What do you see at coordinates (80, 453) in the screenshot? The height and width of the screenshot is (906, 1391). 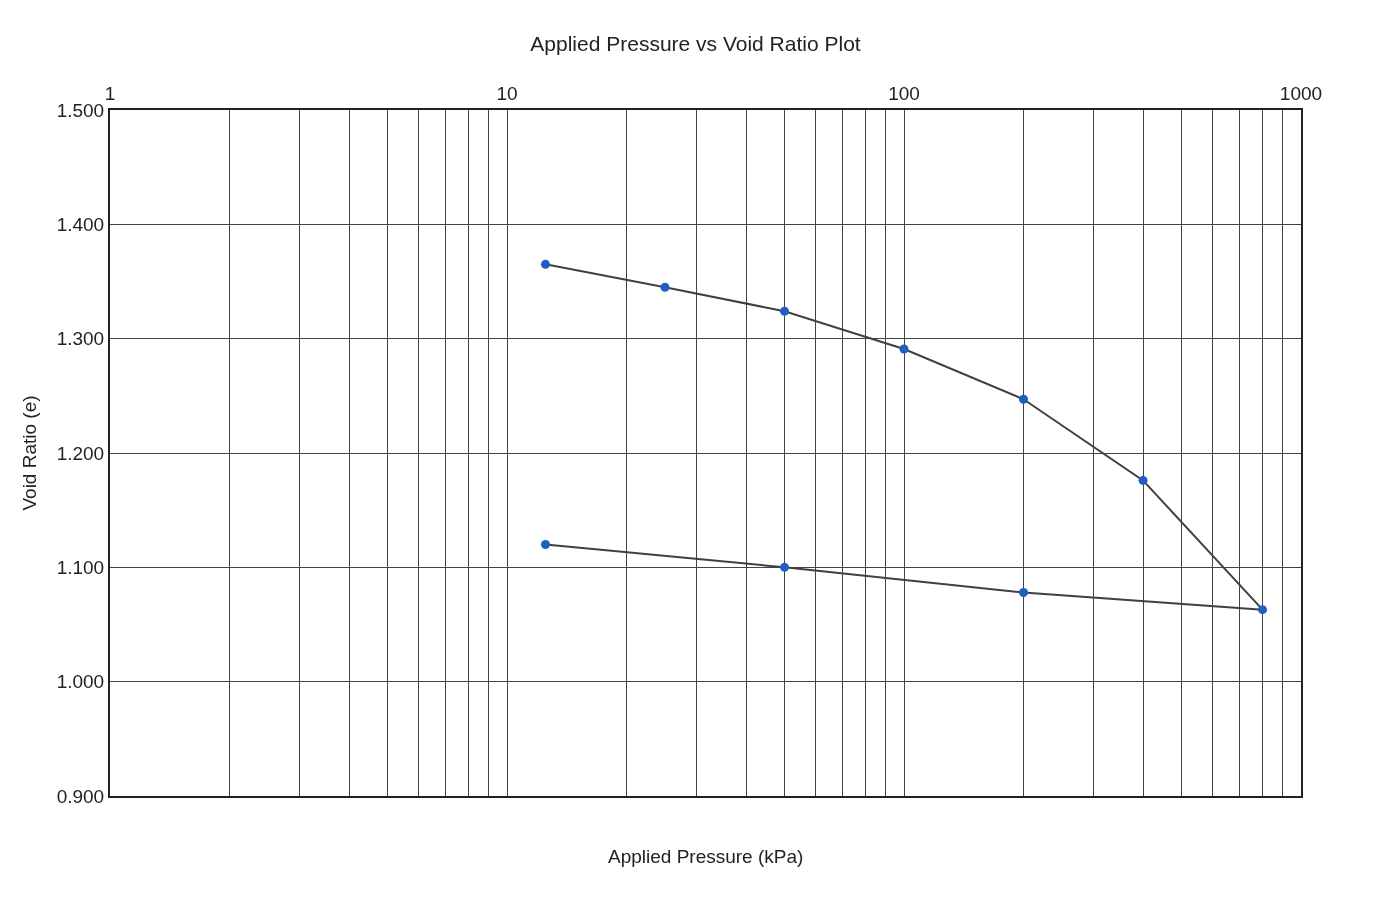 I see `y-tick-label: 1.200` at bounding box center [80, 453].